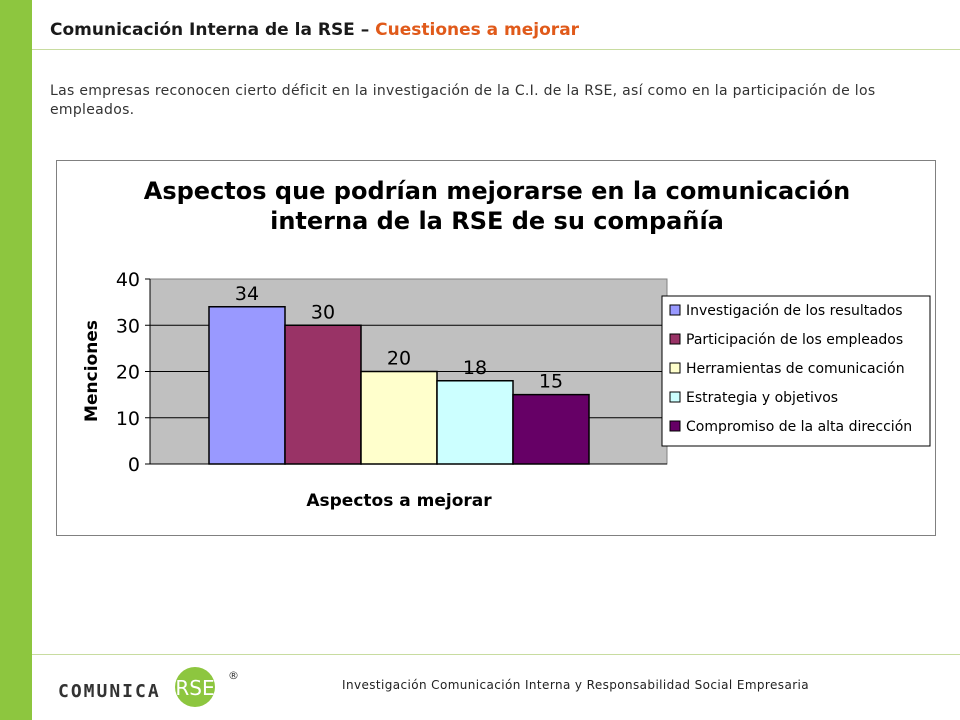 Image resolution: width=960 pixels, height=720 pixels. Describe the element at coordinates (799, 427) in the screenshot. I see `legend-entry: Compromiso de la alta dirección` at that location.